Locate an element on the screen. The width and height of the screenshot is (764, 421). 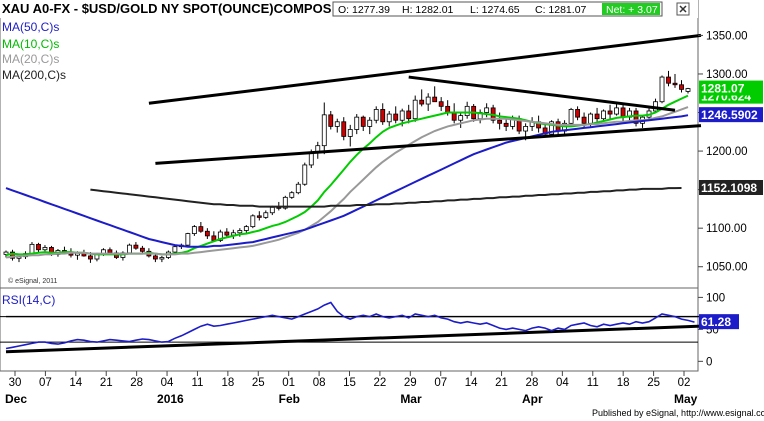
ma50-badge-label: 1246.5902 is located at coordinates (729, 115).